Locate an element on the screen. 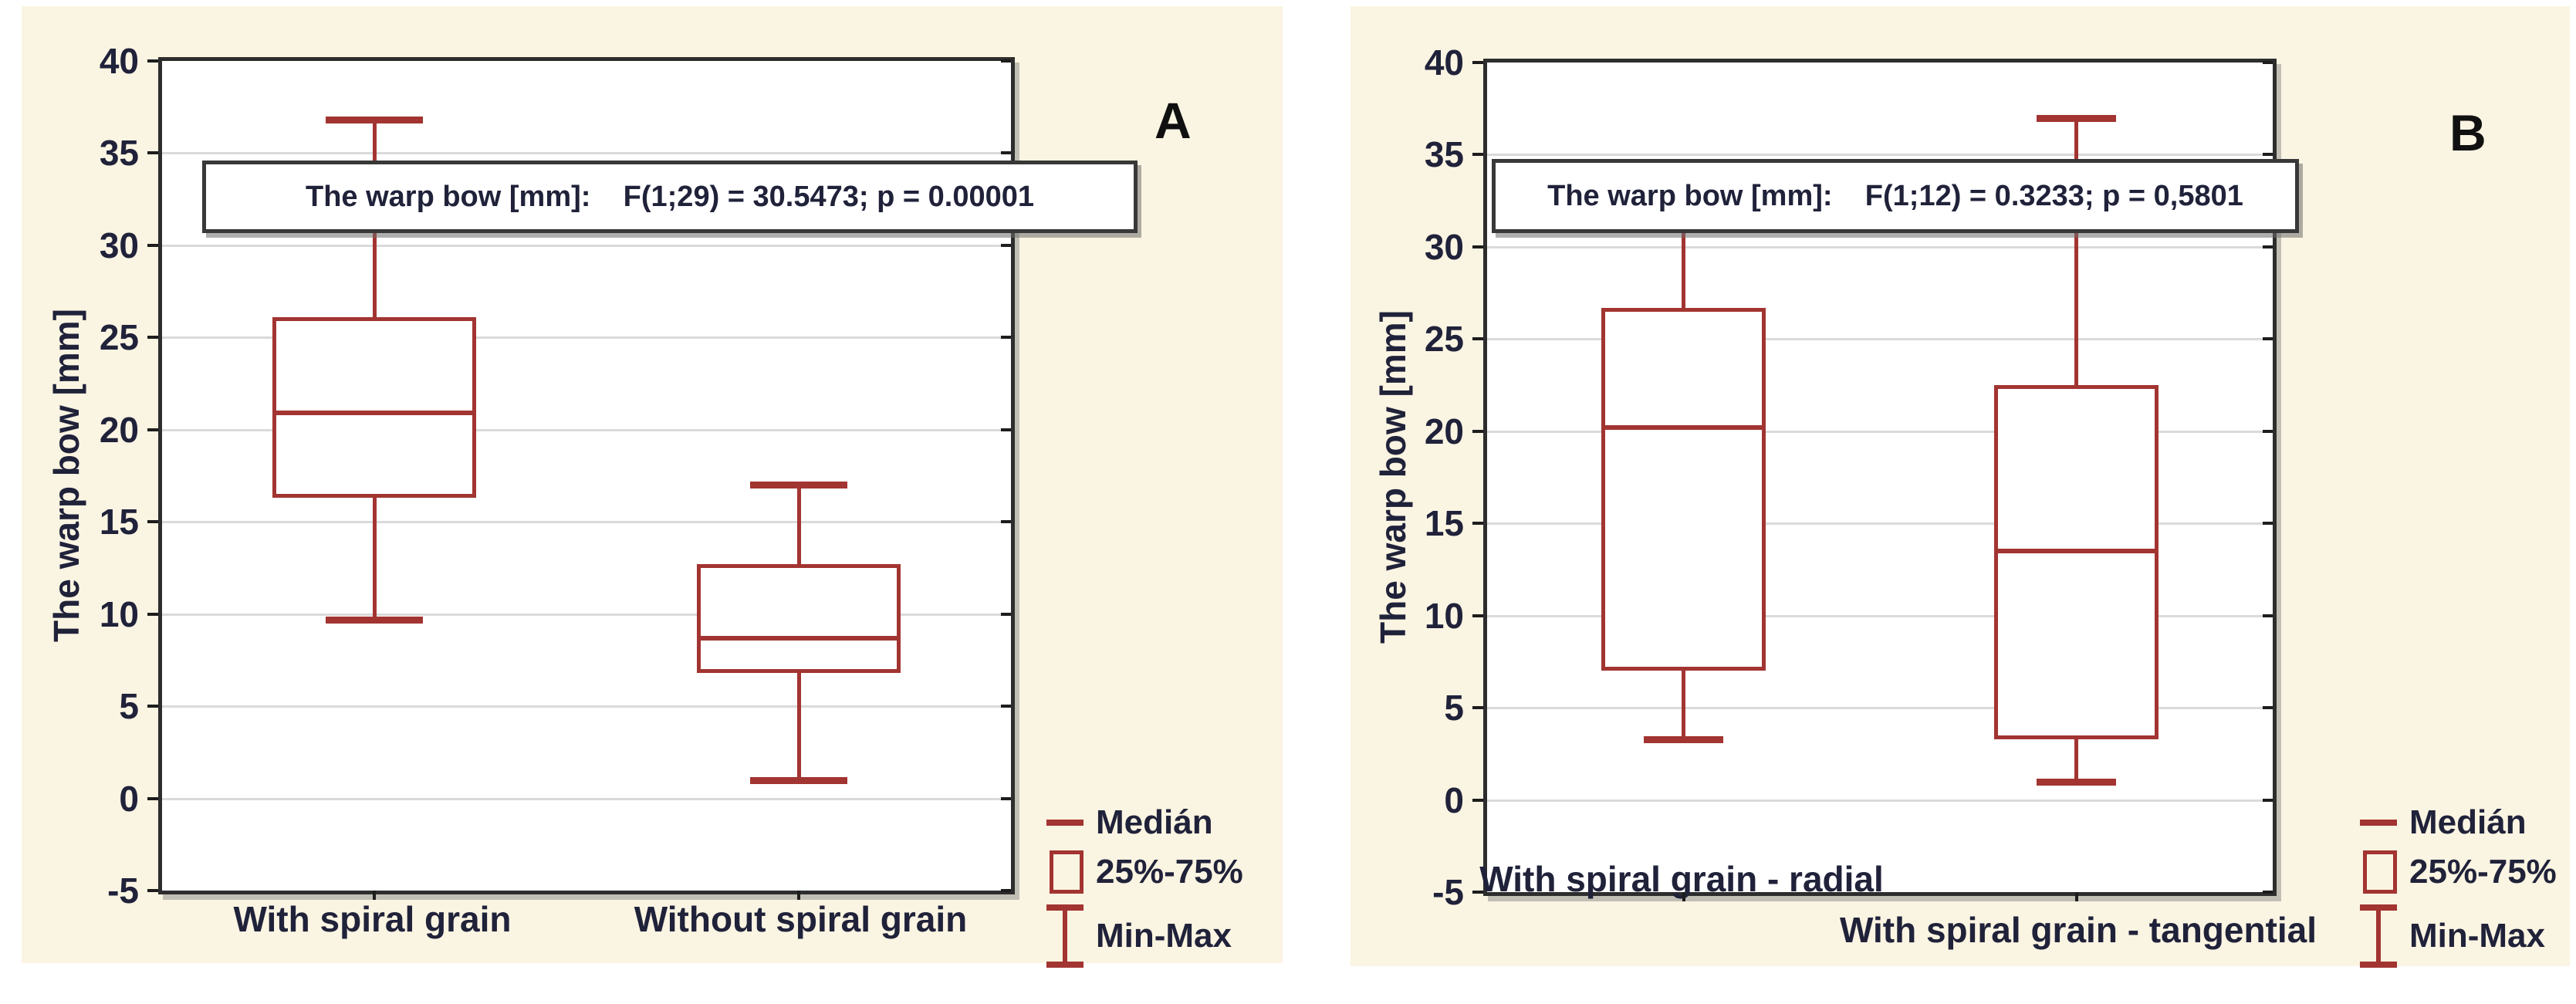 The width and height of the screenshot is (2576, 1004). y-tick-label: 20 is located at coordinates (1444, 431).